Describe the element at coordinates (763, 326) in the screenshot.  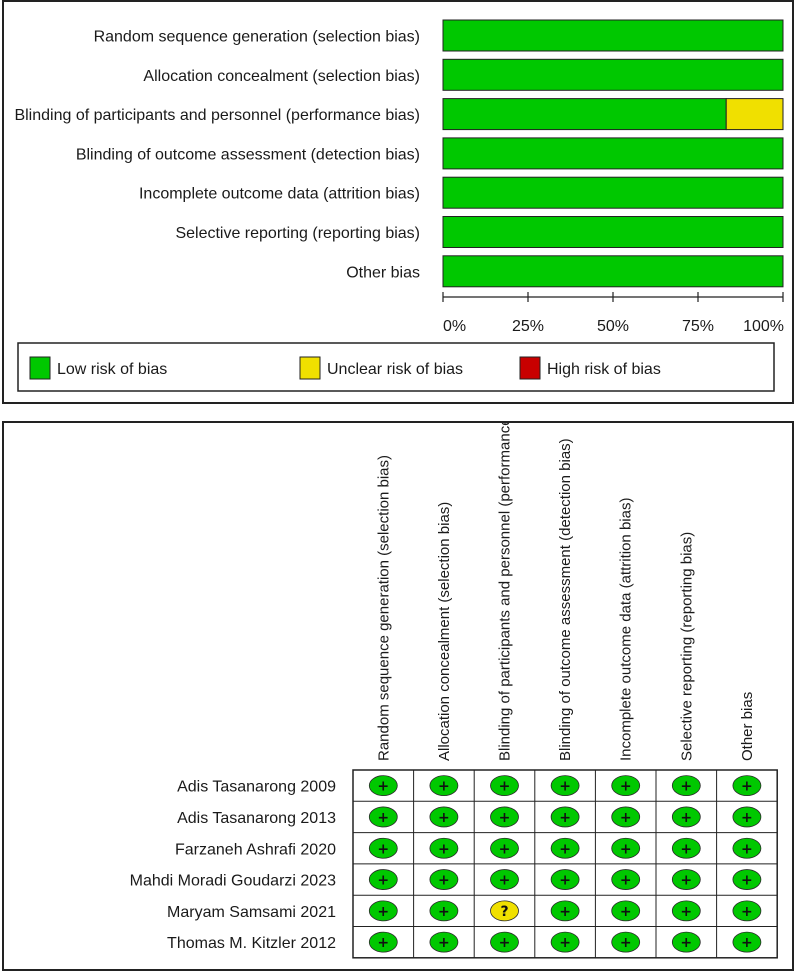
I see `x-tick-label: 100%` at that location.